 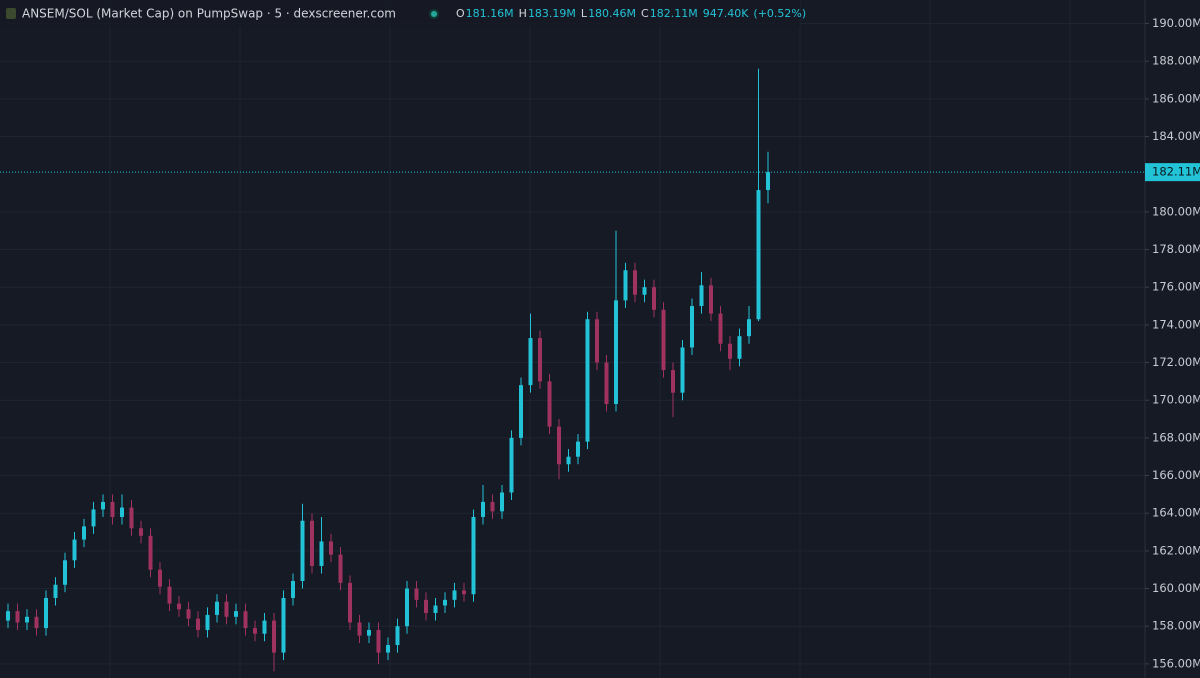 I want to click on legend-key: H, so click(x=523, y=13).